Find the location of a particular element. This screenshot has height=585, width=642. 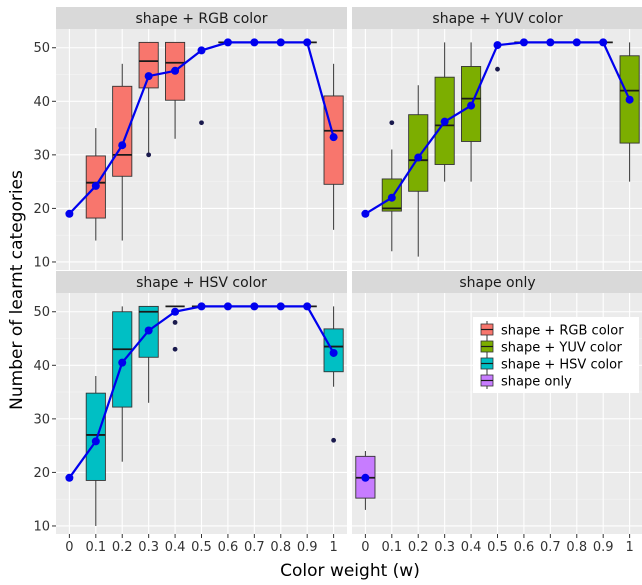

y-axis-title: Number of learnt categories is located at coordinates (17, 290).